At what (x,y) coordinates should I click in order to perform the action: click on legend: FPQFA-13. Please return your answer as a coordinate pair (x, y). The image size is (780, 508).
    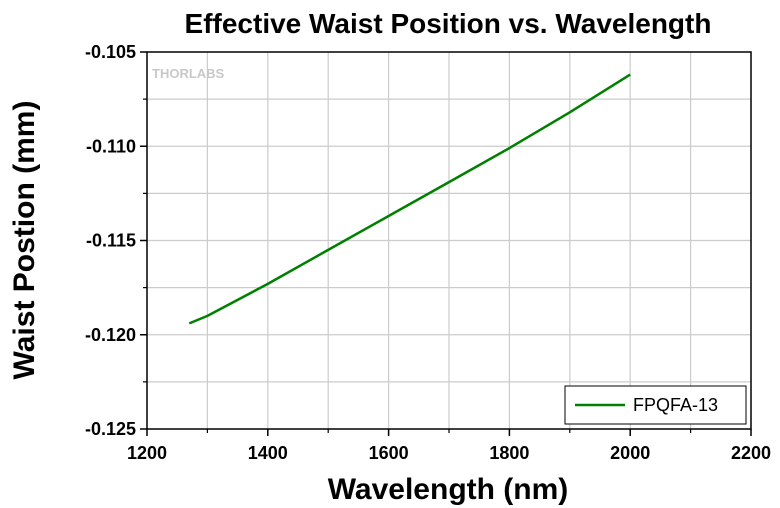
    Looking at the image, I should click on (655, 405).